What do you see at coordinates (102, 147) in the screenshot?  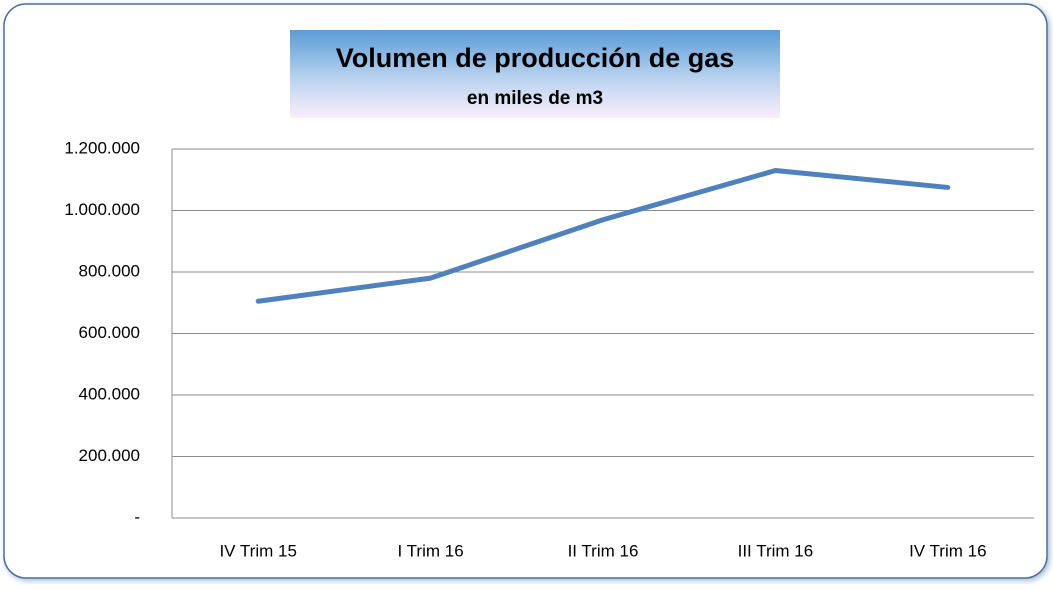 I see `y-tick-label: 1.200.000` at bounding box center [102, 147].